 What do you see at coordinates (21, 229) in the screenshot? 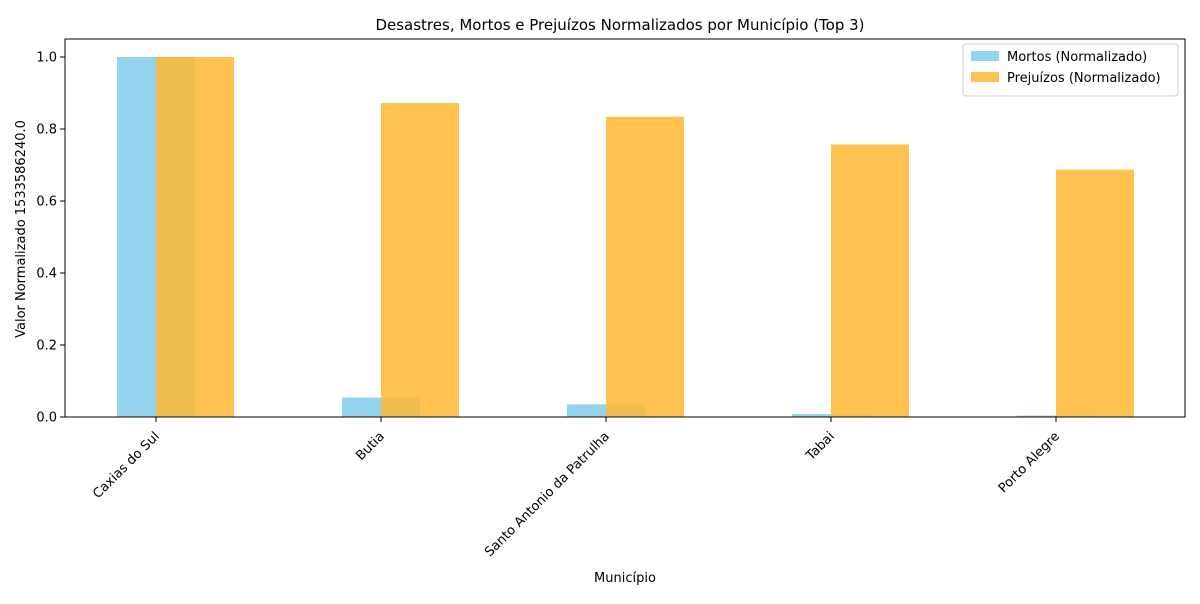
I see `y-axis-label: Valor Normalizado 1533586240.0` at bounding box center [21, 229].